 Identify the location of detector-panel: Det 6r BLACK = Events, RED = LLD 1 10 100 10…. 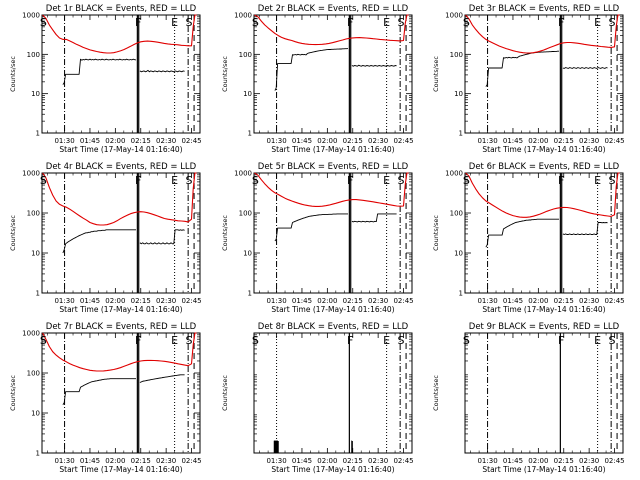
(528, 238).